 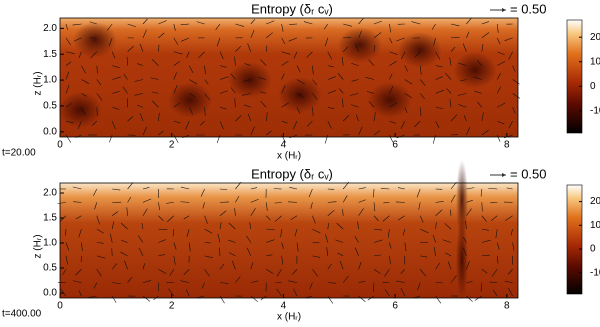 I want to click on x-axis-label: x (Hᵣ), so click(x=289, y=156).